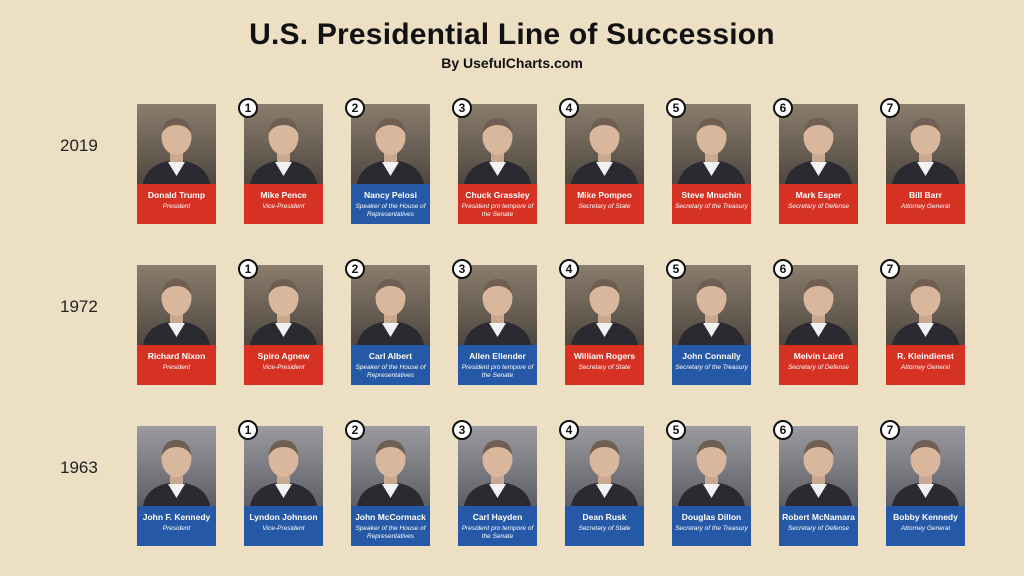 The image size is (1024, 576). I want to click on person-name: Spiro Agnew, so click(283, 356).